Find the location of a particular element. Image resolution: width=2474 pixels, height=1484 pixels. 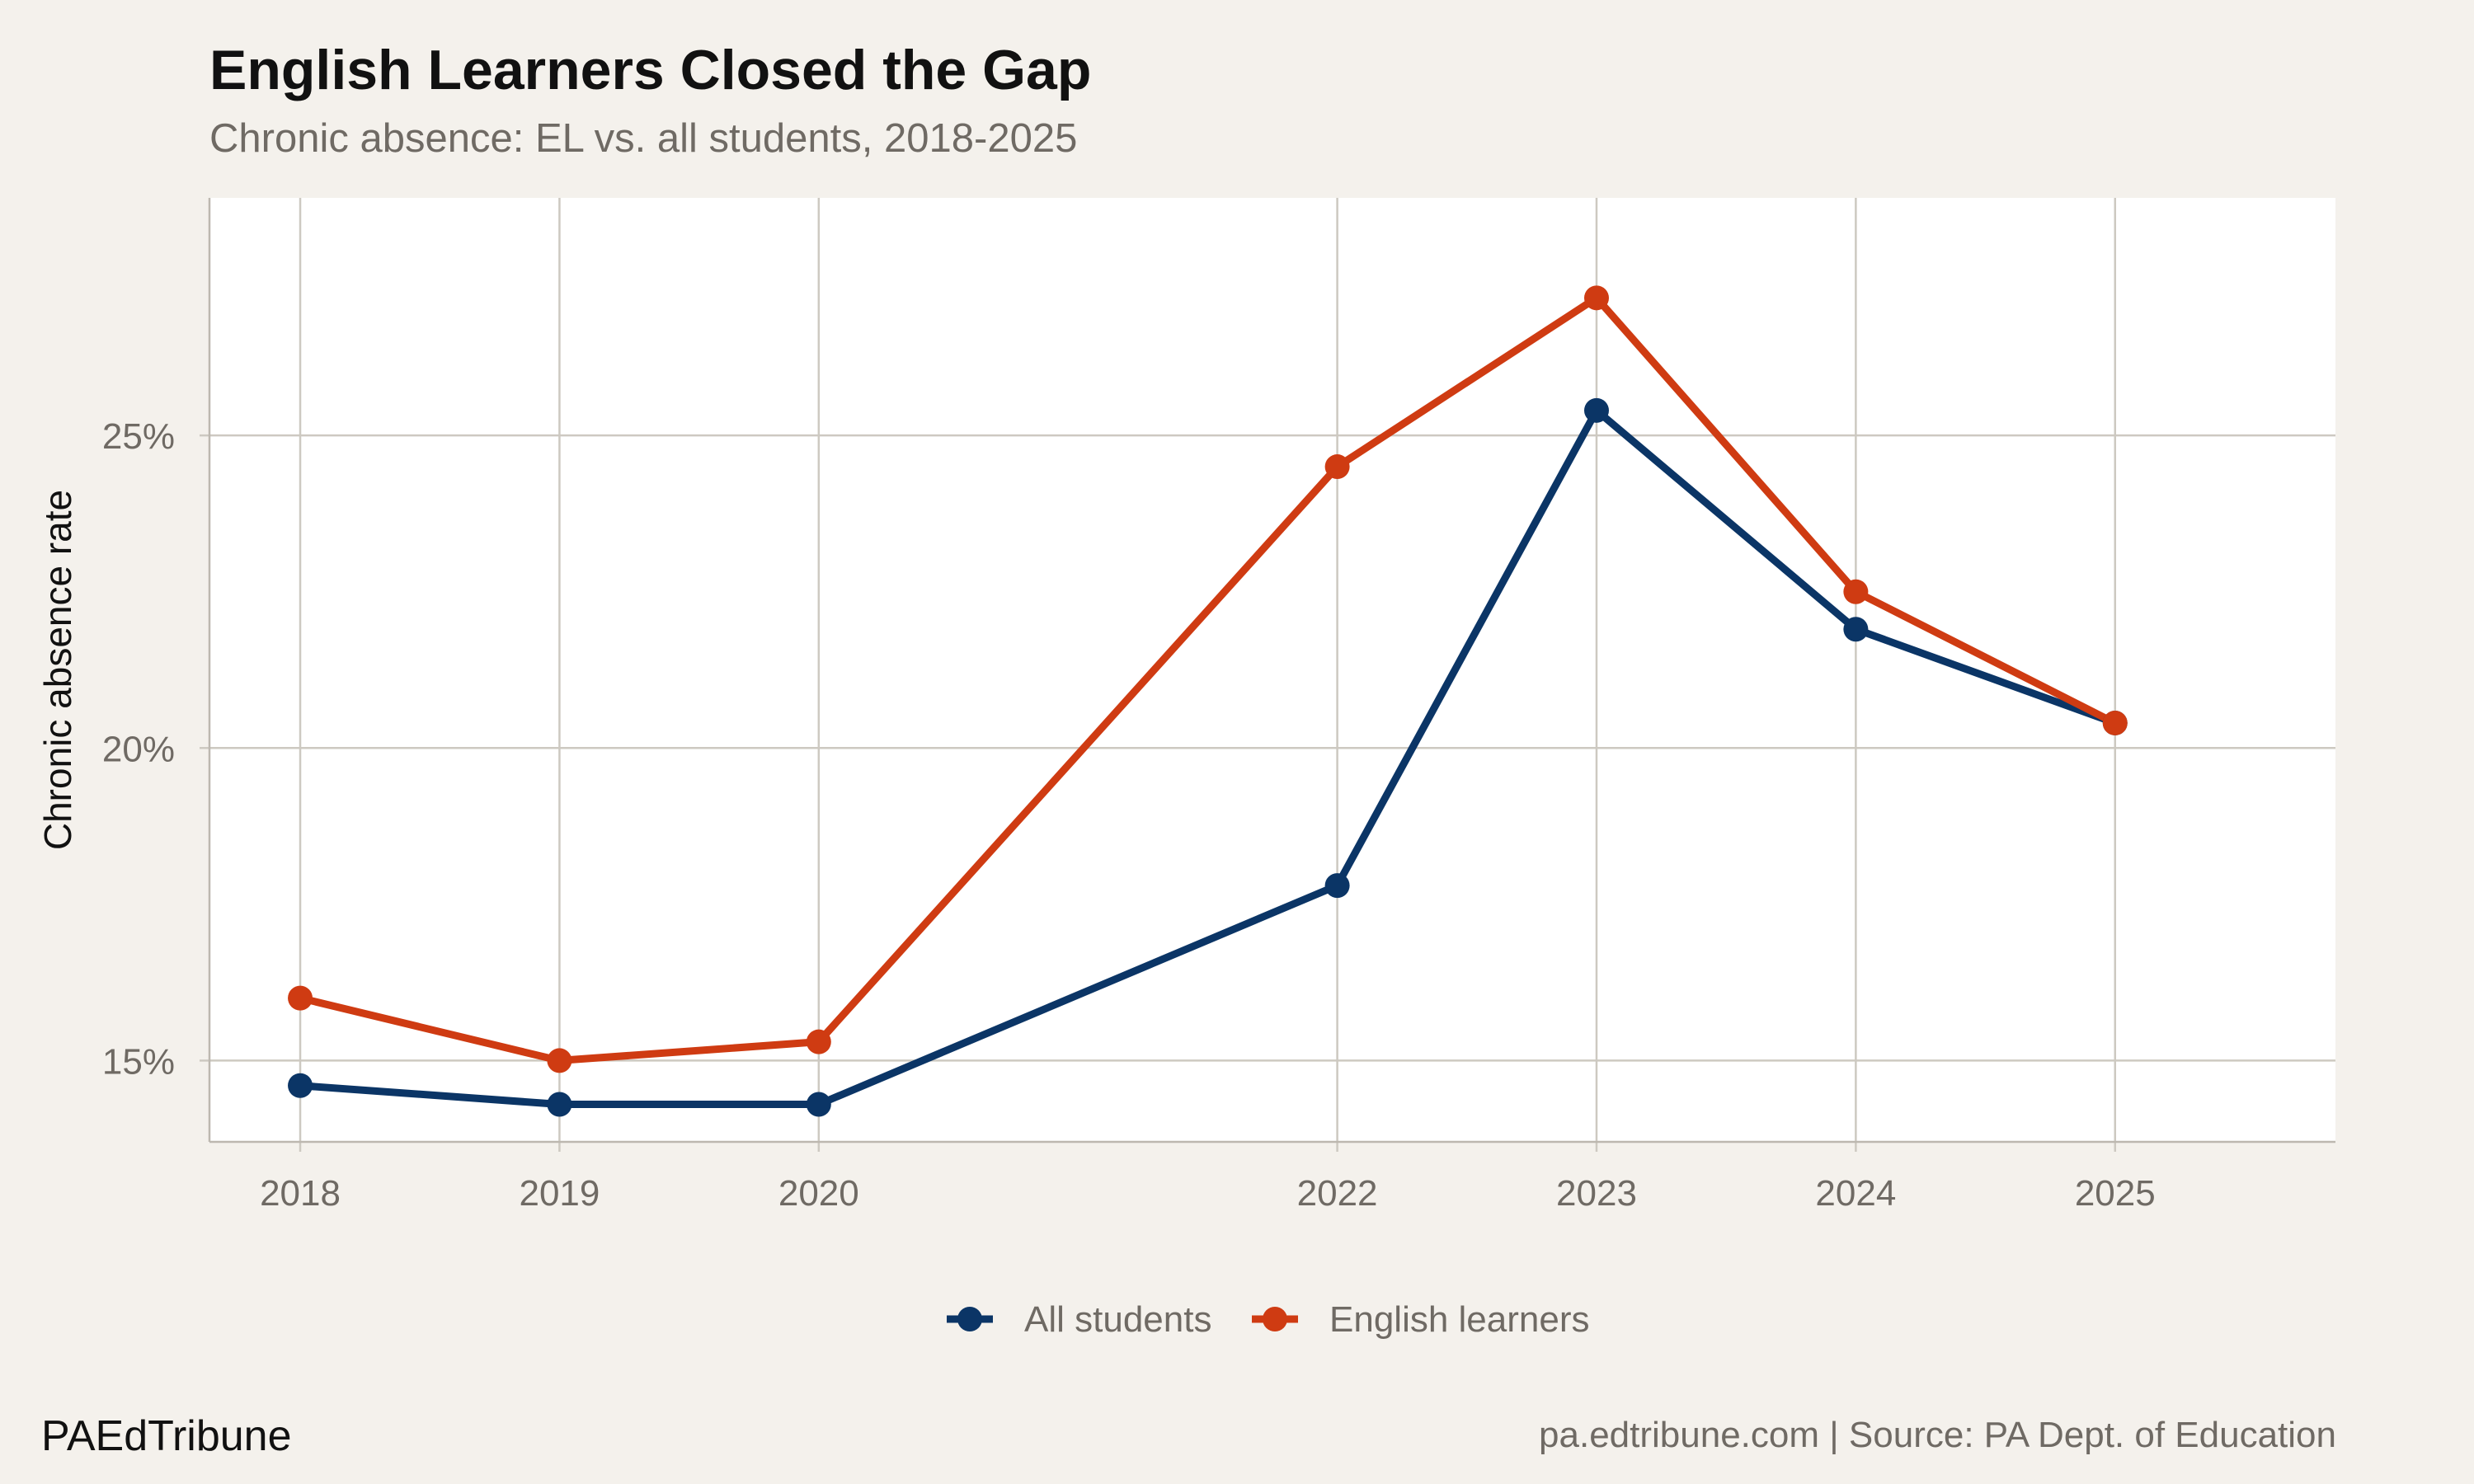

y-tick-label: 25% is located at coordinates (138, 436).